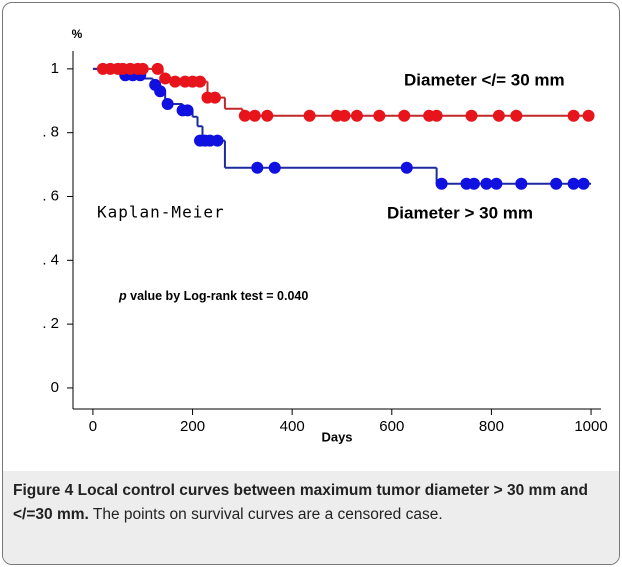  I want to click on x-tick-label: 1000, so click(590, 426).